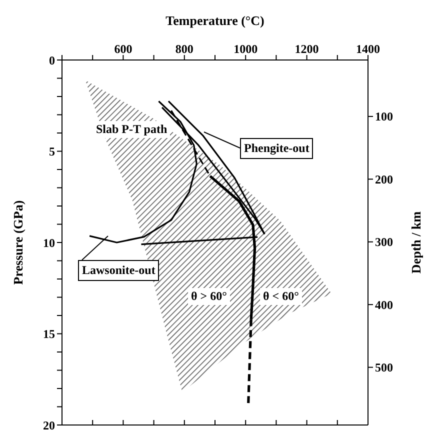  I want to click on y-tick-label: 10, so click(49, 243).